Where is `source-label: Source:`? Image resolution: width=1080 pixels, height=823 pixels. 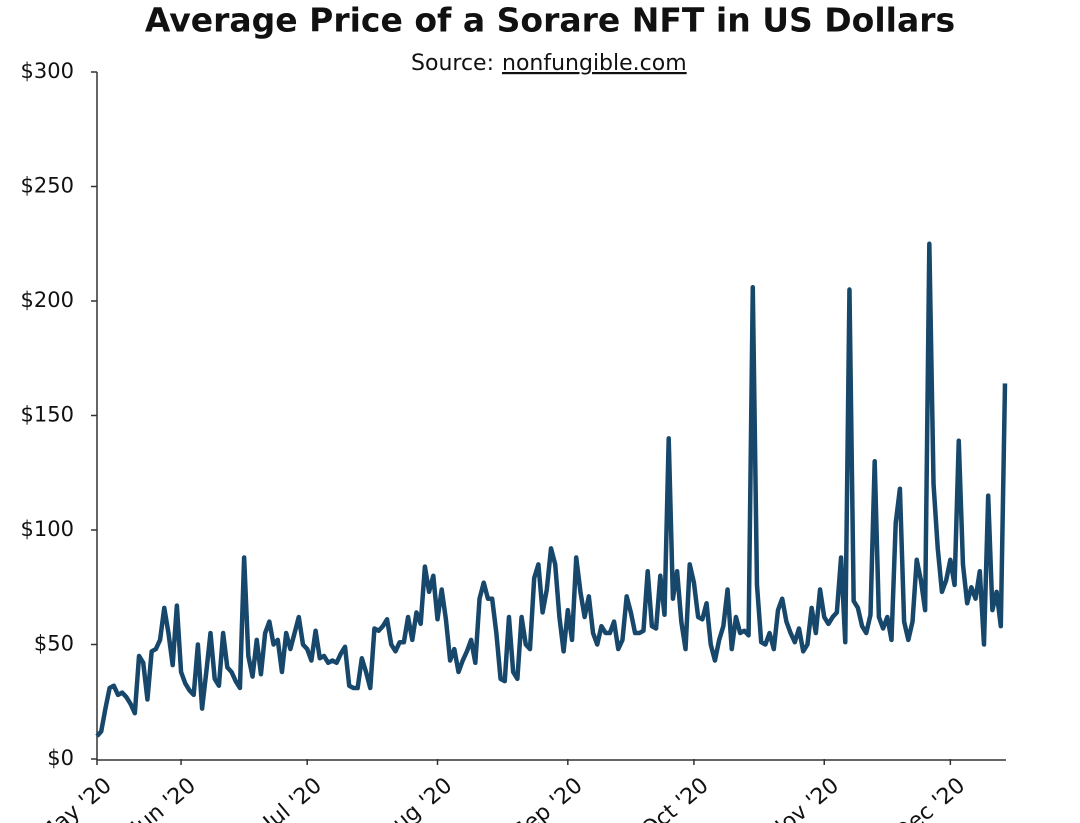
source-label: Source: is located at coordinates (452, 63).